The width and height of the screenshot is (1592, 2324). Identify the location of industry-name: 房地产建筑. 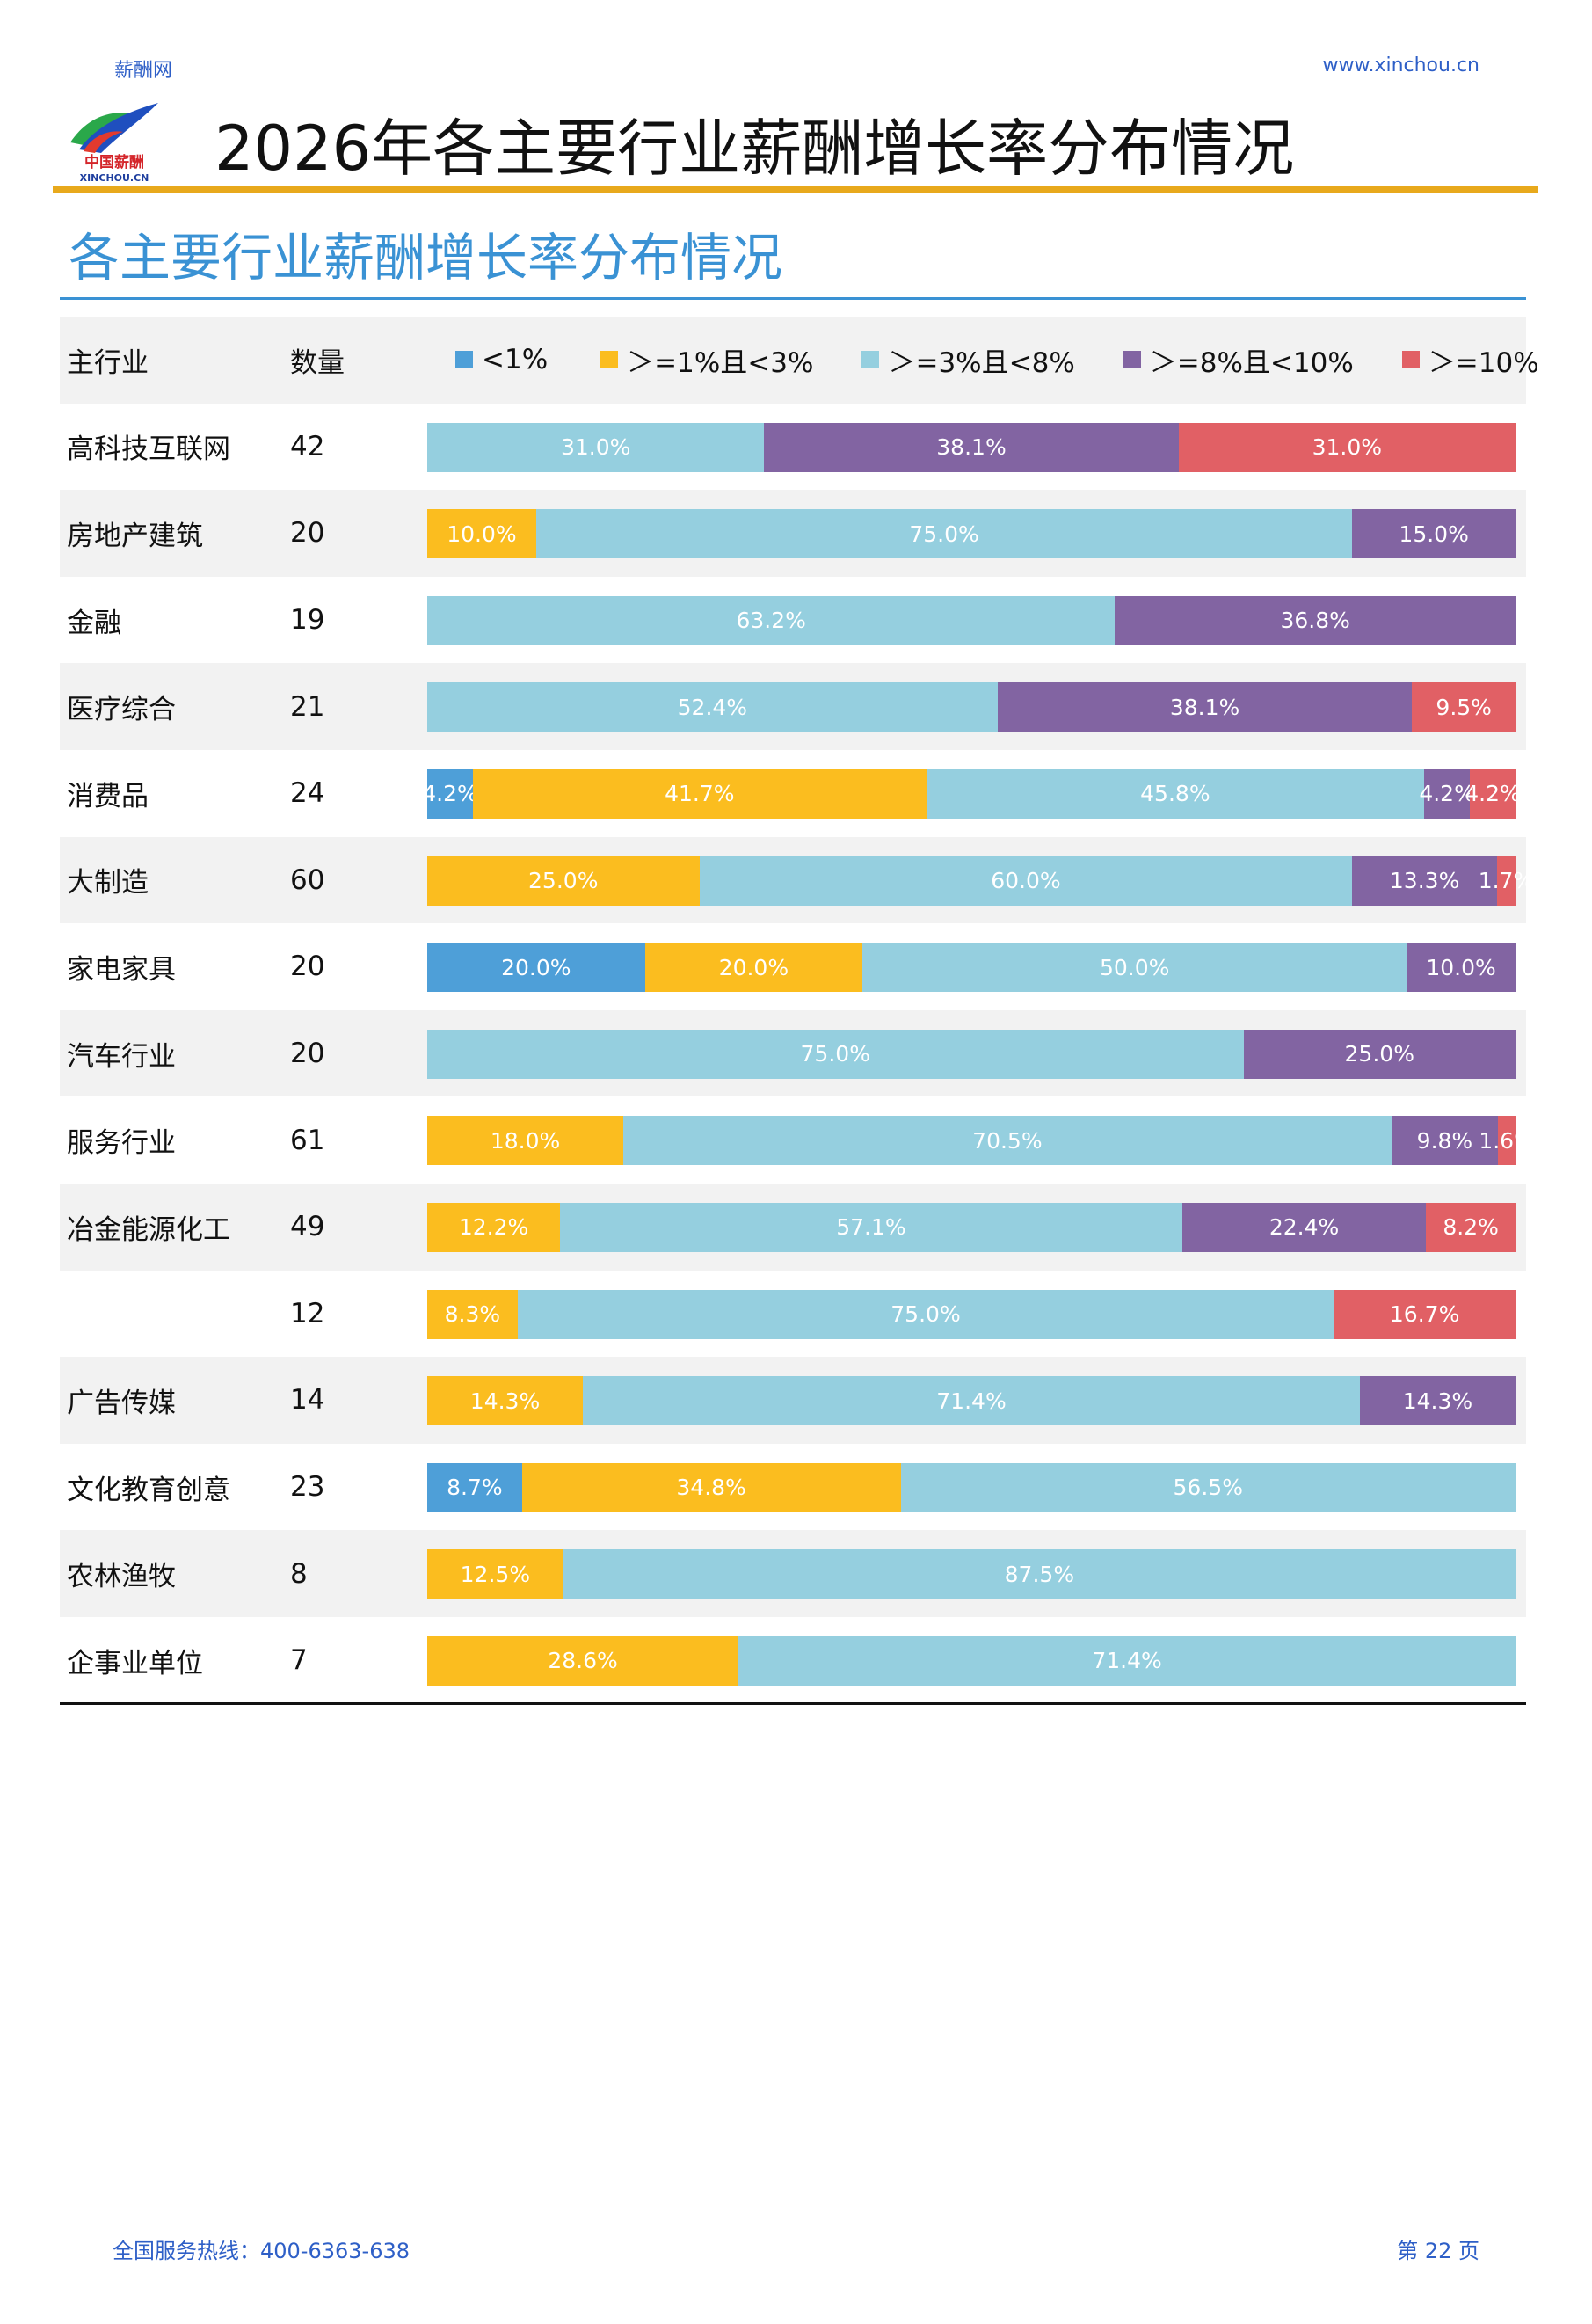
(135, 536).